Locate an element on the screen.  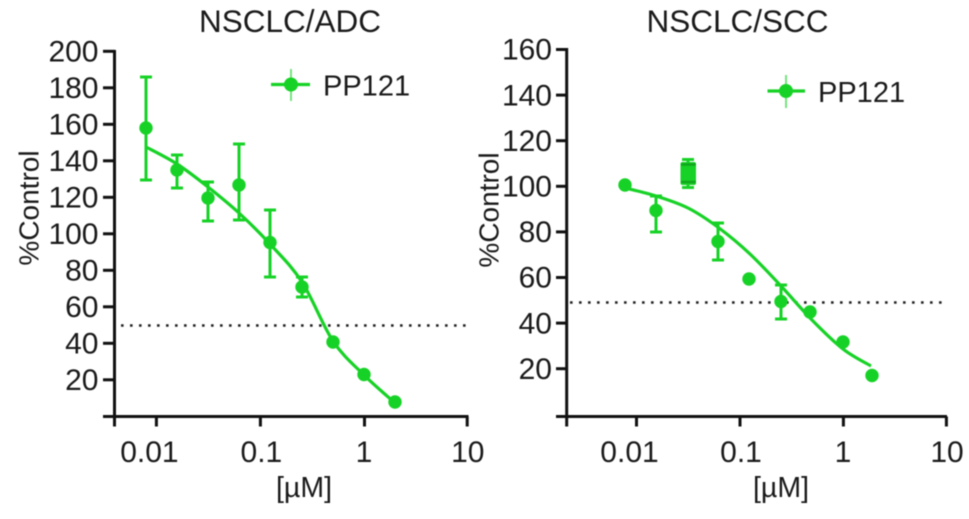
svg-text: 180 is located at coordinates (73, 88).